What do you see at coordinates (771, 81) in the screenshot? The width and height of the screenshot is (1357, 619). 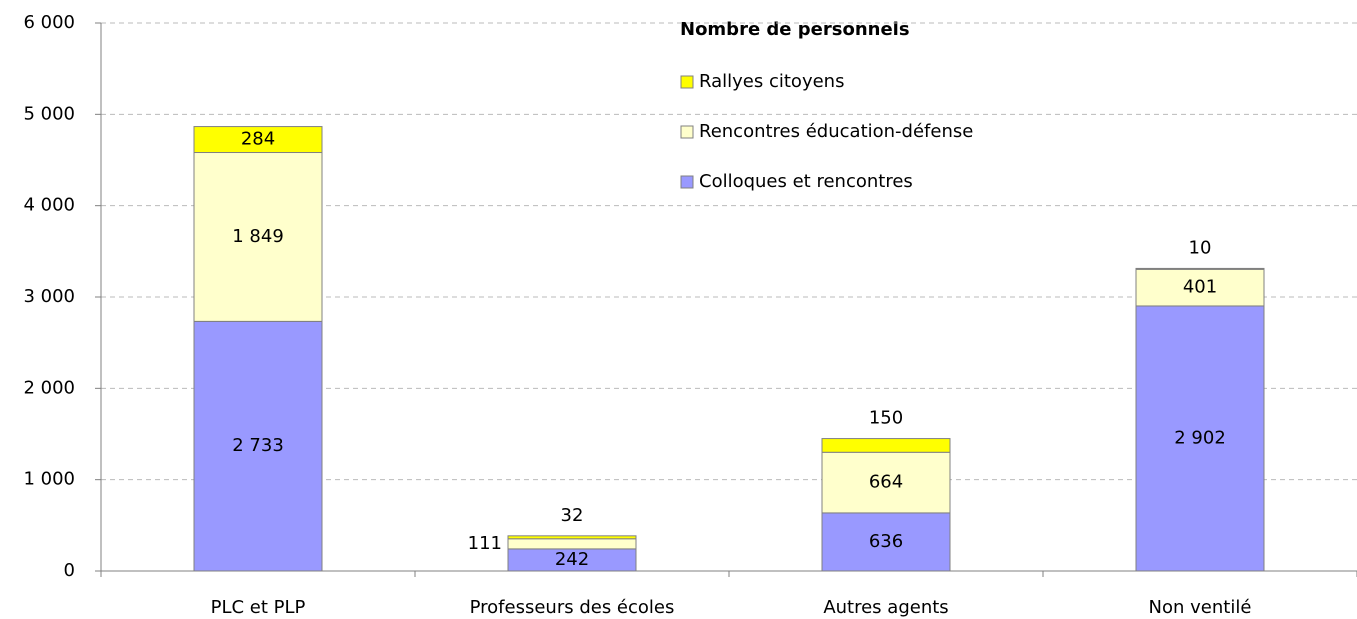 I see `legend-label: Rallyes citoyens` at bounding box center [771, 81].